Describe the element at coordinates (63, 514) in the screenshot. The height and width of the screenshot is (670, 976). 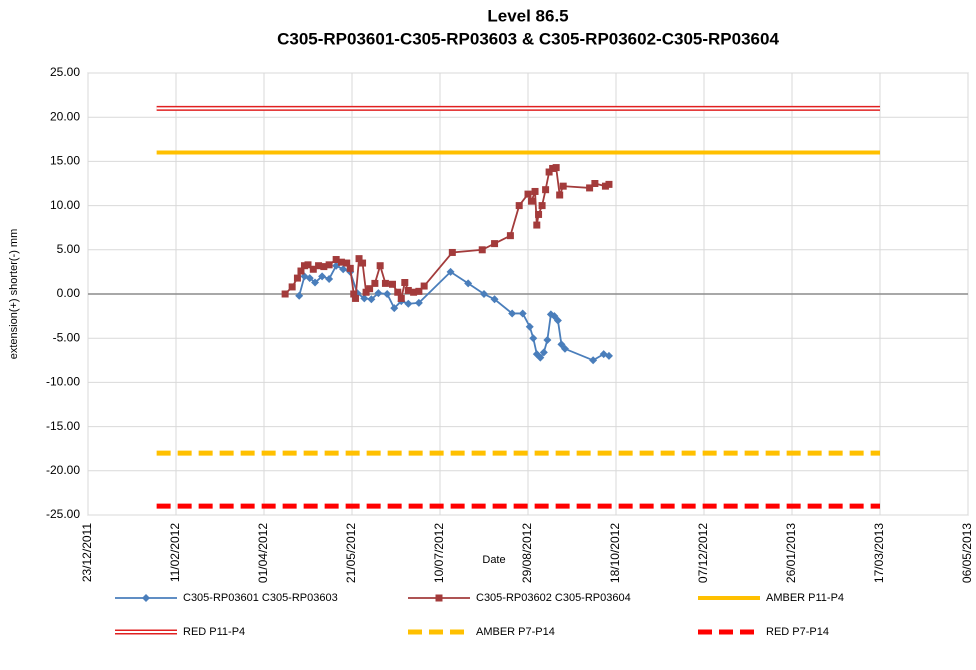
I see `y-tick-label: -25.00` at that location.